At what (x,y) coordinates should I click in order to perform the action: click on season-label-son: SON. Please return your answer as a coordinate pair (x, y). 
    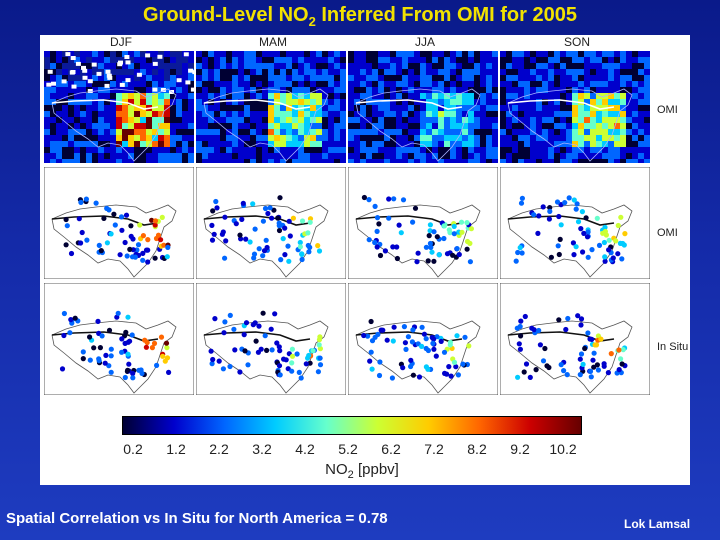
    Looking at the image, I should click on (576, 42).